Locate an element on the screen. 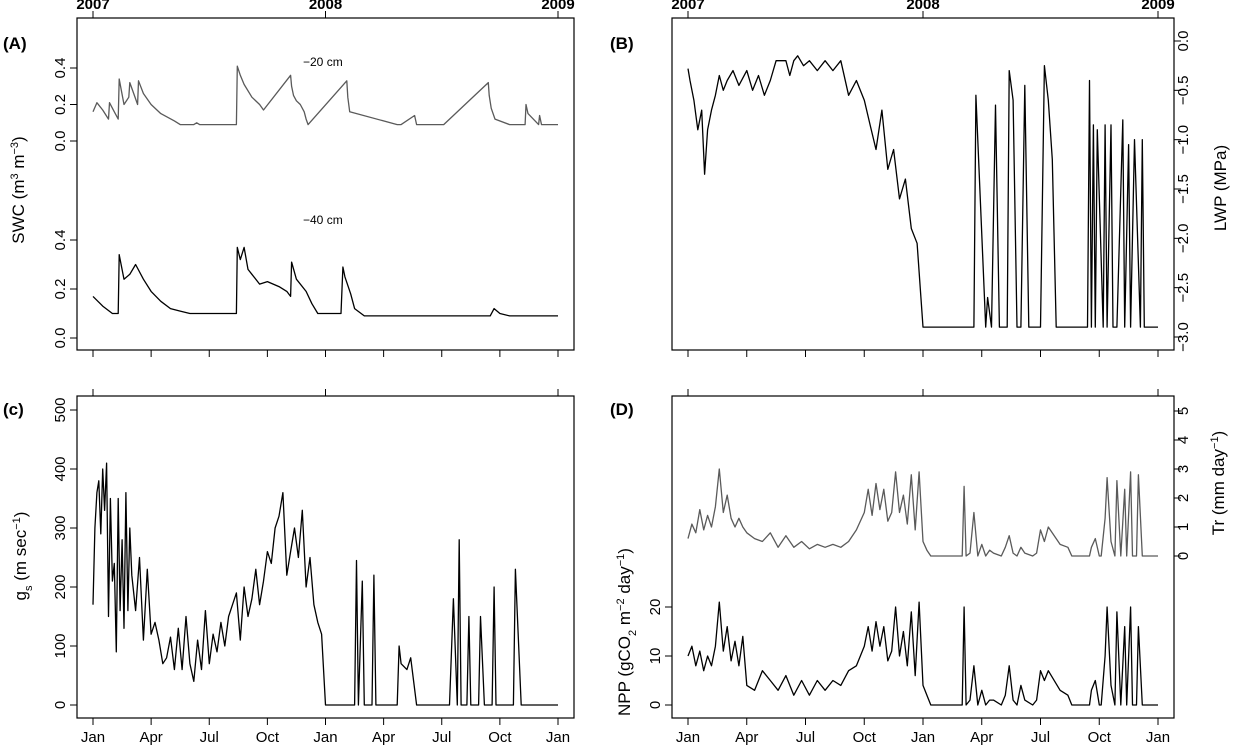 This screenshot has height=747, width=1242. swc-40-tick-label: 0.0 is located at coordinates (60, 338).